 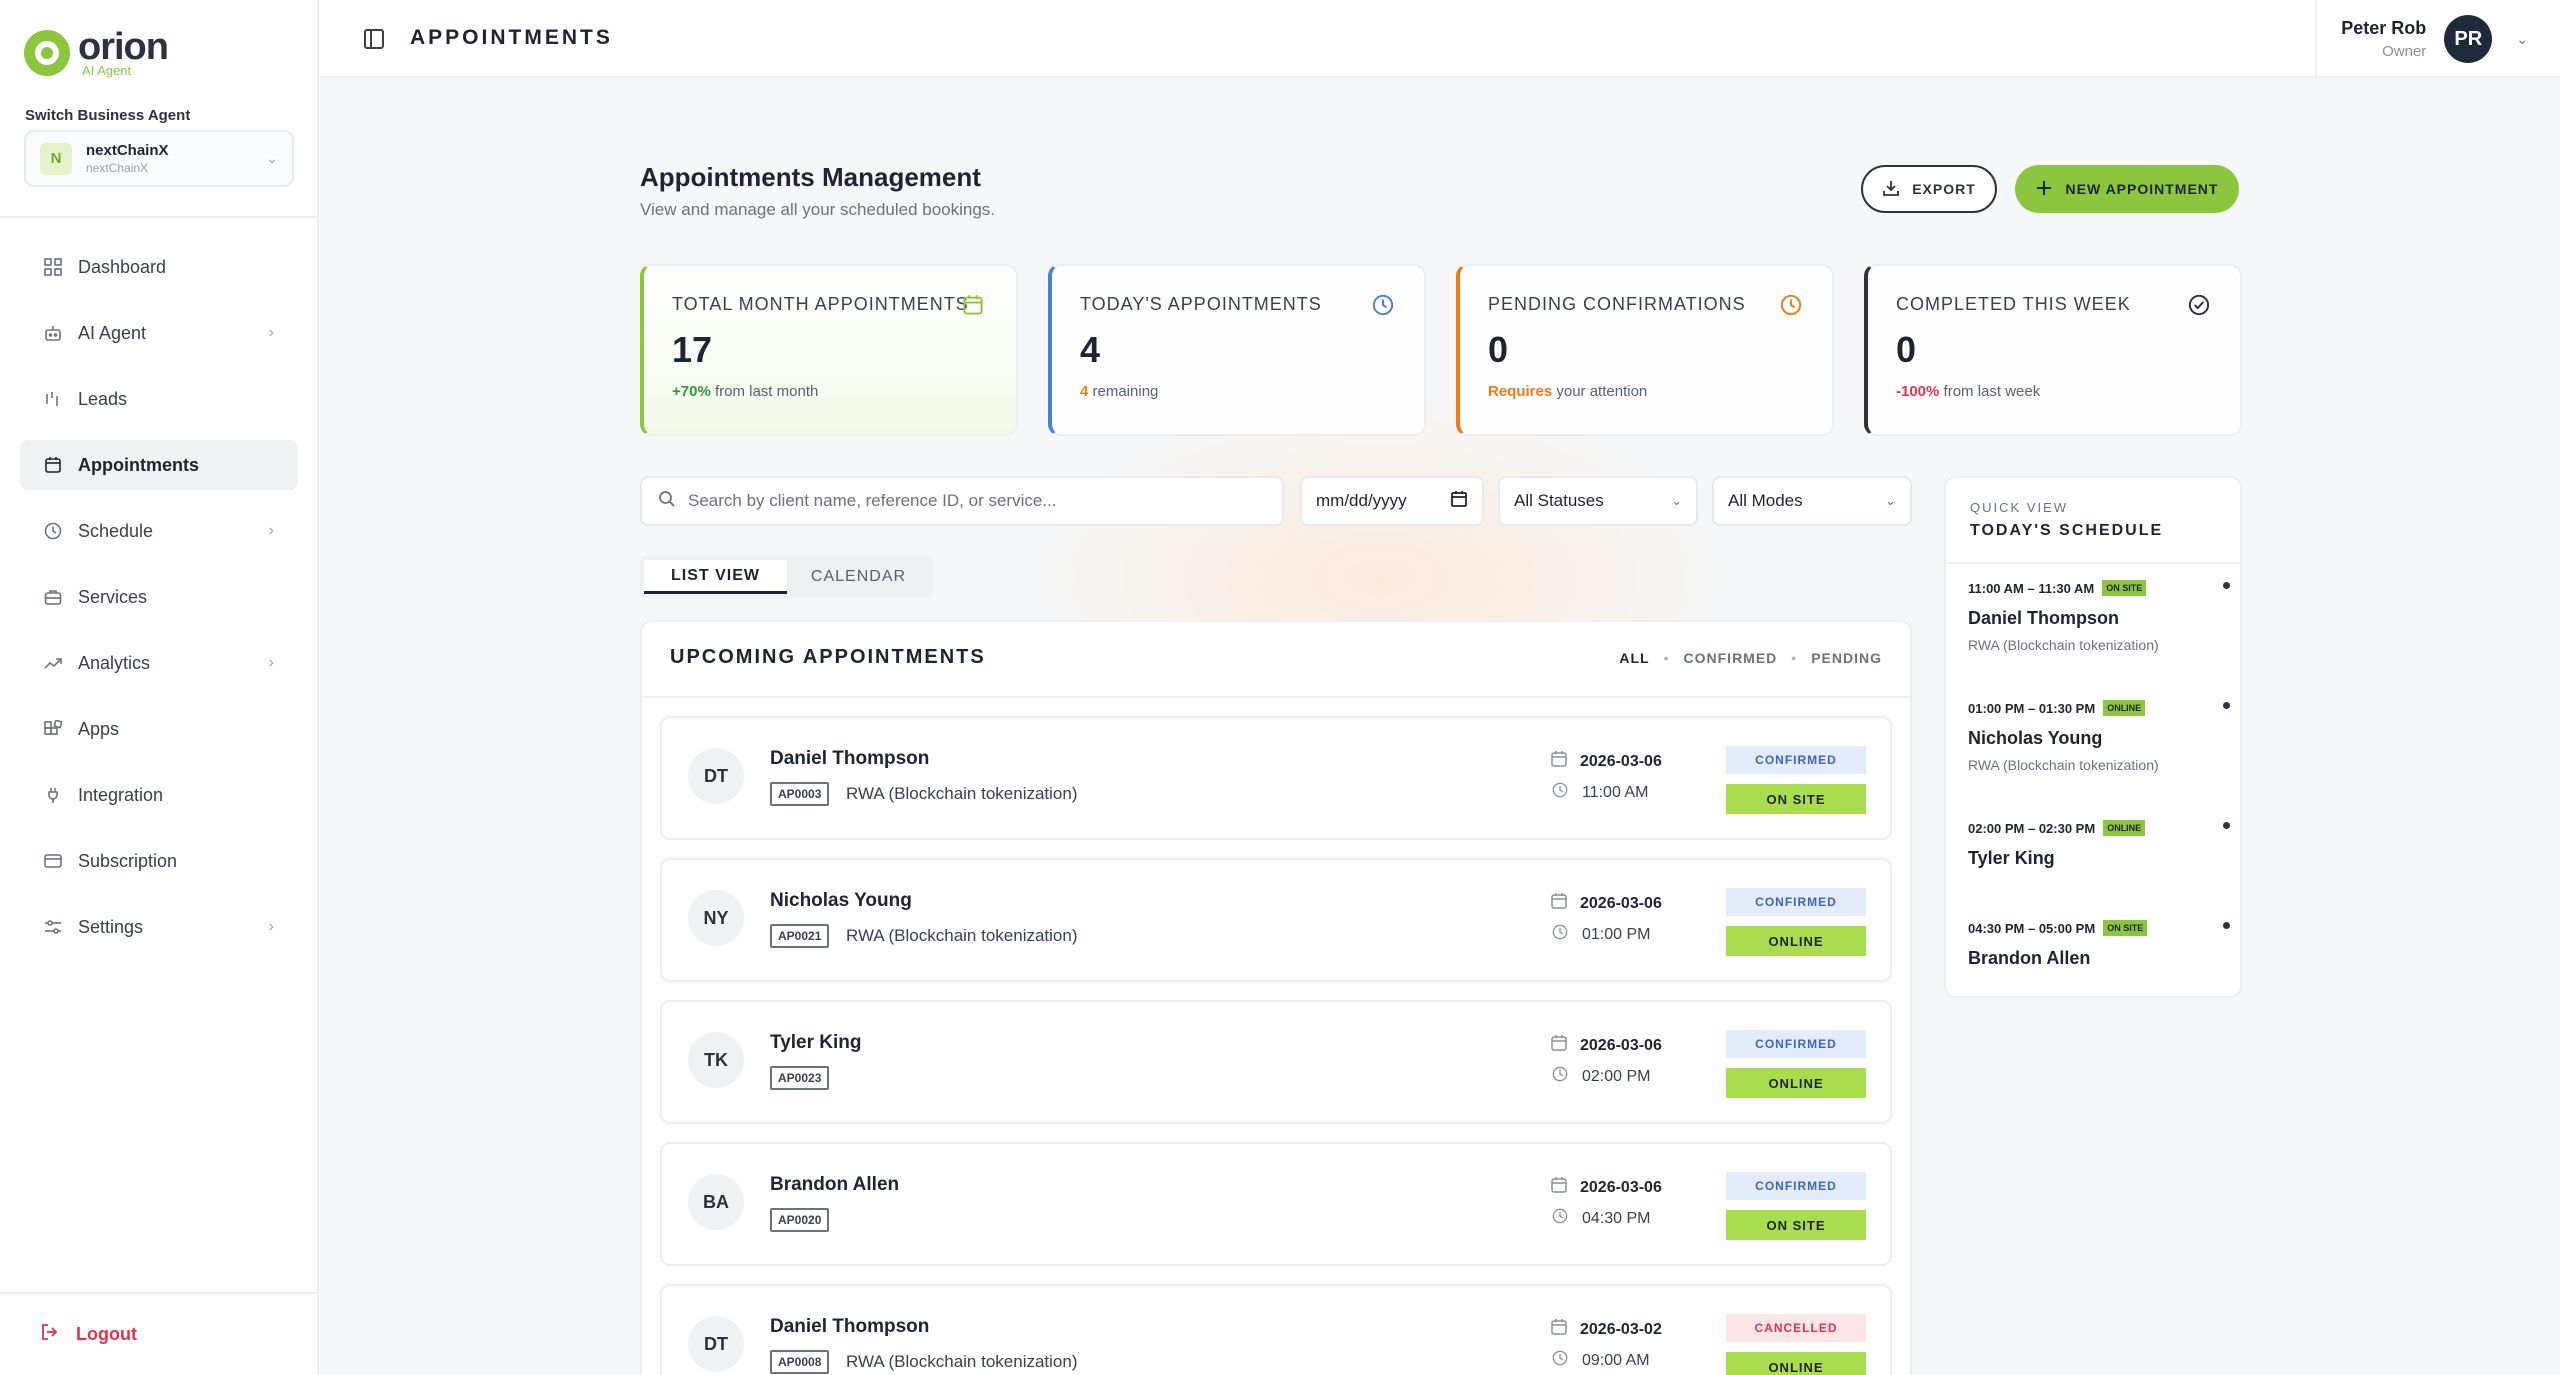 What do you see at coordinates (96, 52) in the screenshot?
I see `brand-logo: orion AI Agent` at bounding box center [96, 52].